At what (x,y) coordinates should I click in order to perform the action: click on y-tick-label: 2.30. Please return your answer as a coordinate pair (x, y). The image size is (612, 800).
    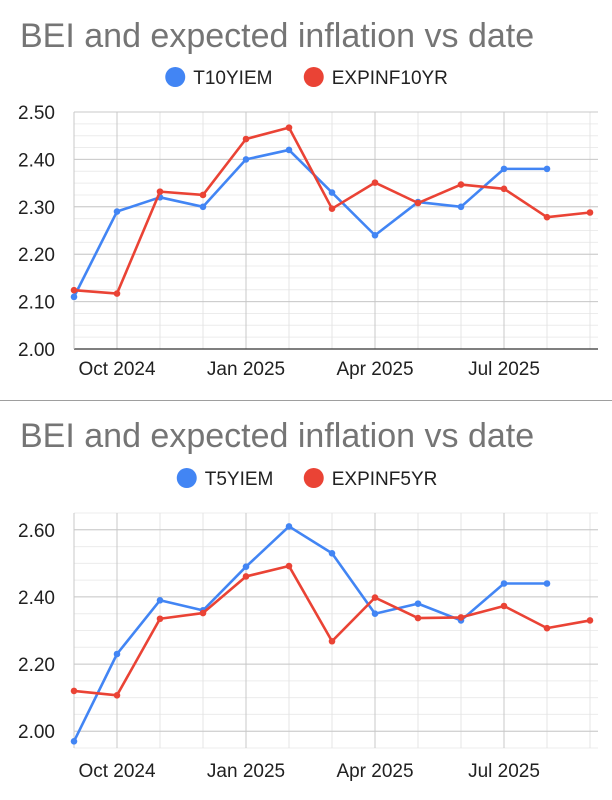
    Looking at the image, I should click on (36, 208).